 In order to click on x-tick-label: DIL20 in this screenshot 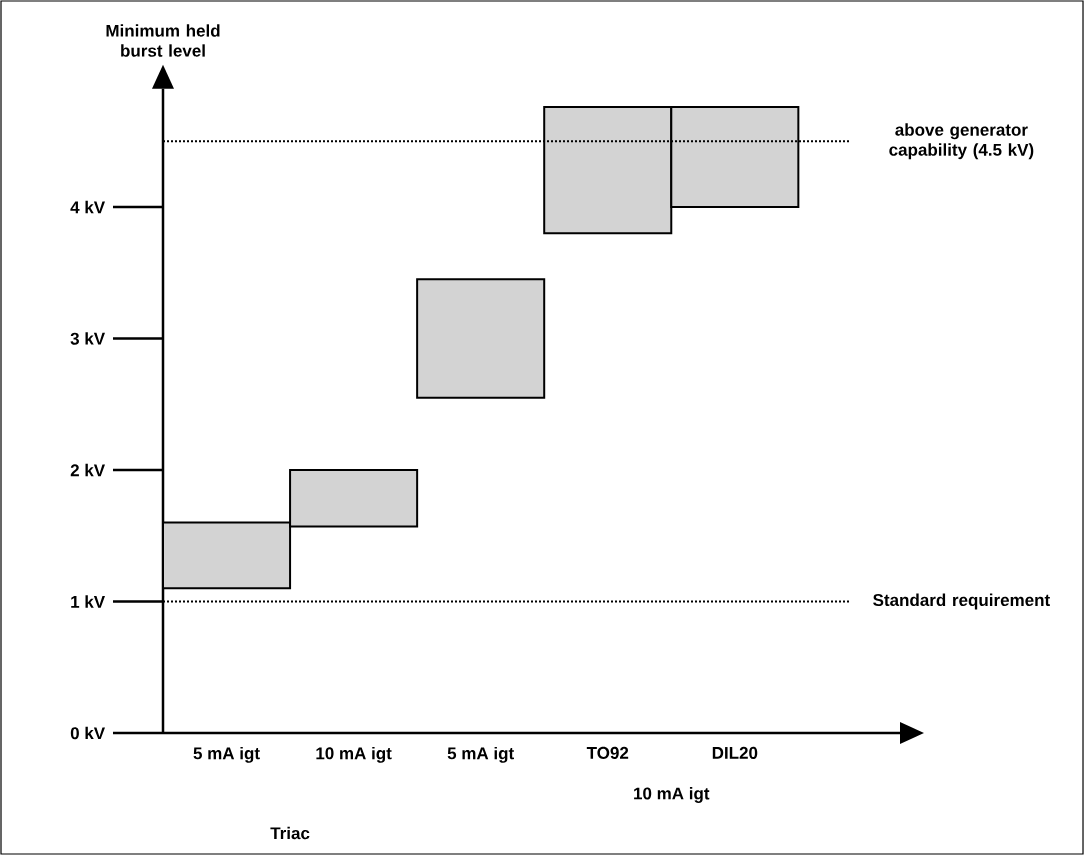, I will do `click(735, 752)`.